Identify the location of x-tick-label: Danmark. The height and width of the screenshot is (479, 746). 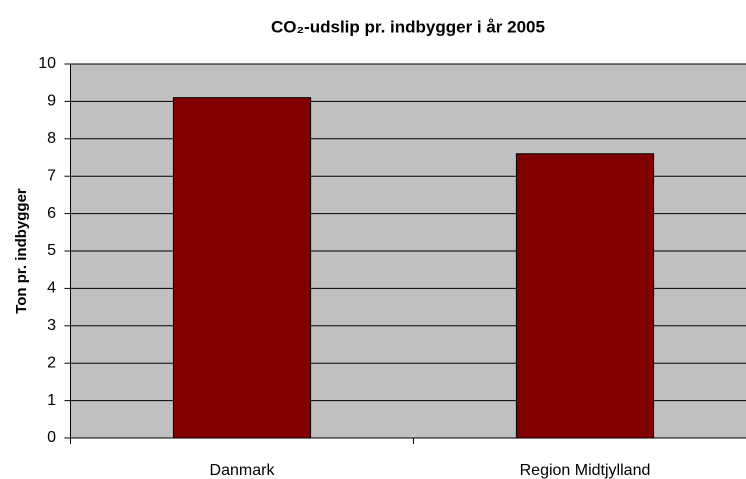
(243, 470).